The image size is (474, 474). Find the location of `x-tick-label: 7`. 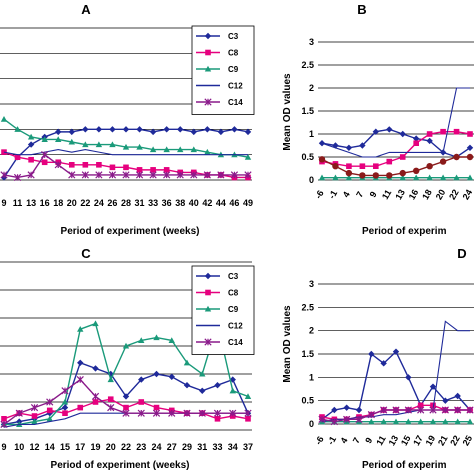

x-tick-label: 7 is located at coordinates (356, 440).